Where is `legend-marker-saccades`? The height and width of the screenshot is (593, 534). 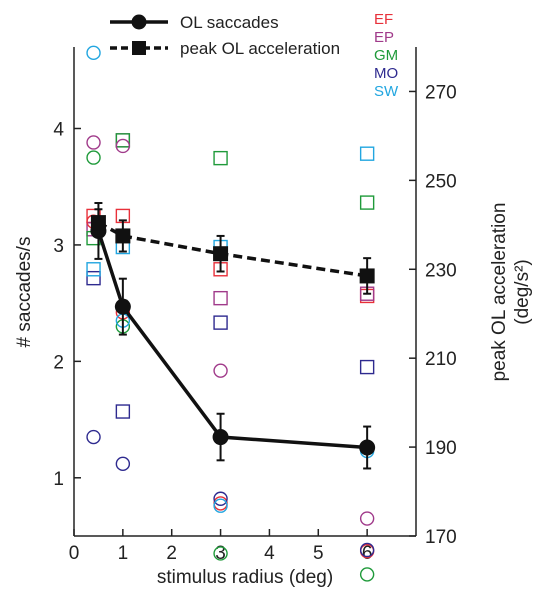
legend-marker-saccades is located at coordinates (139, 22).